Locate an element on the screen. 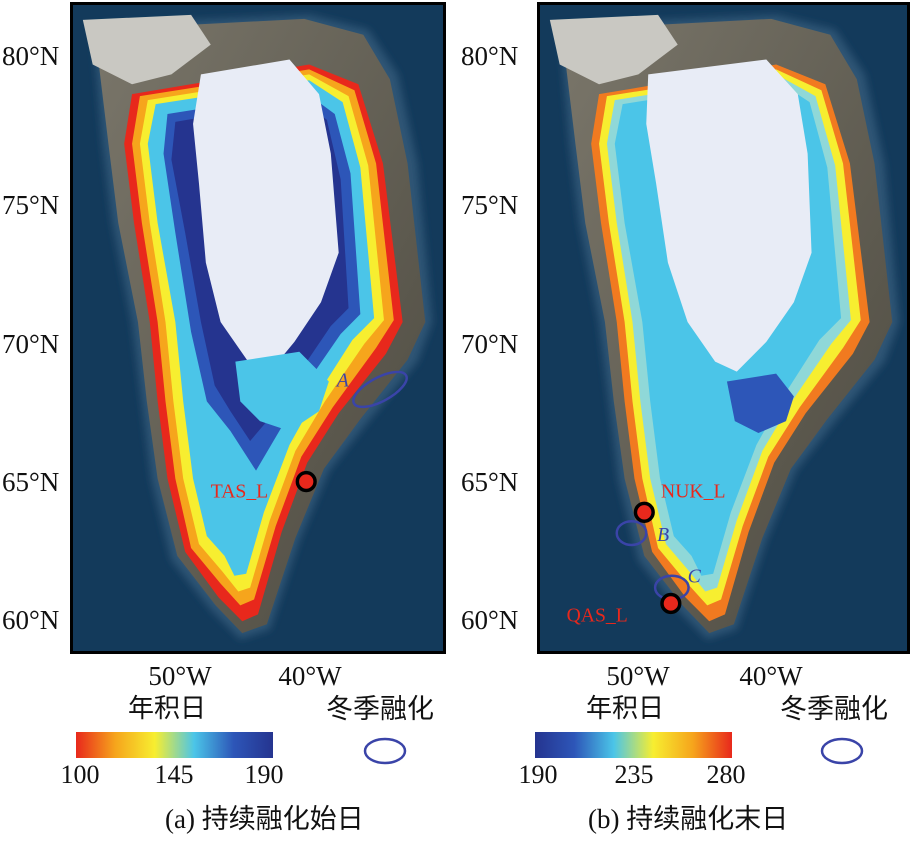 The image size is (915, 841). region-c-label: C is located at coordinates (695, 577).